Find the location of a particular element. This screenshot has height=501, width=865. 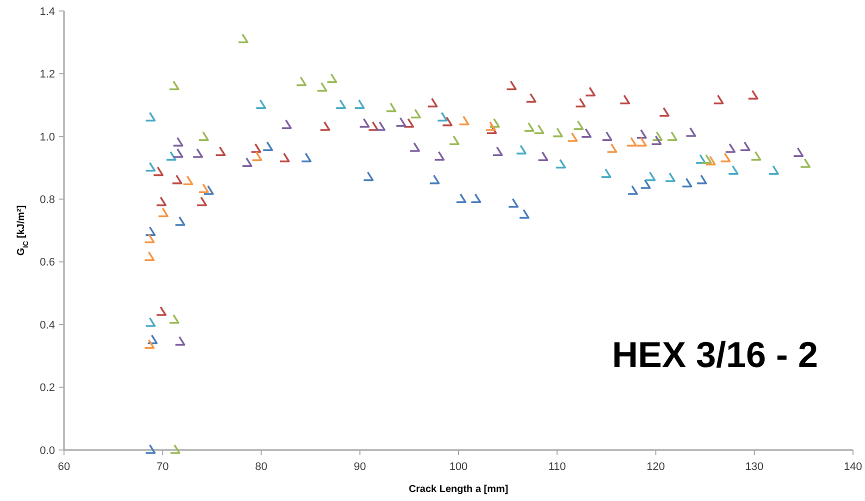

y-tick-label: 0.4 is located at coordinates (47, 325).